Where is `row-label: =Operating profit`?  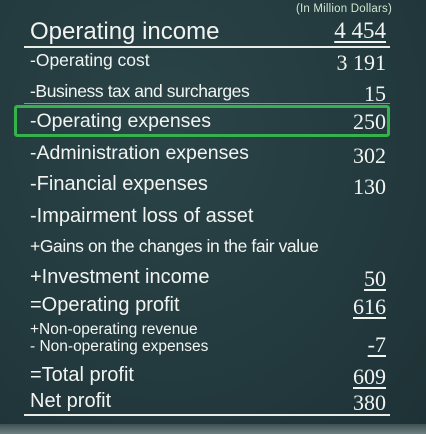 row-label: =Operating profit is located at coordinates (105, 305).